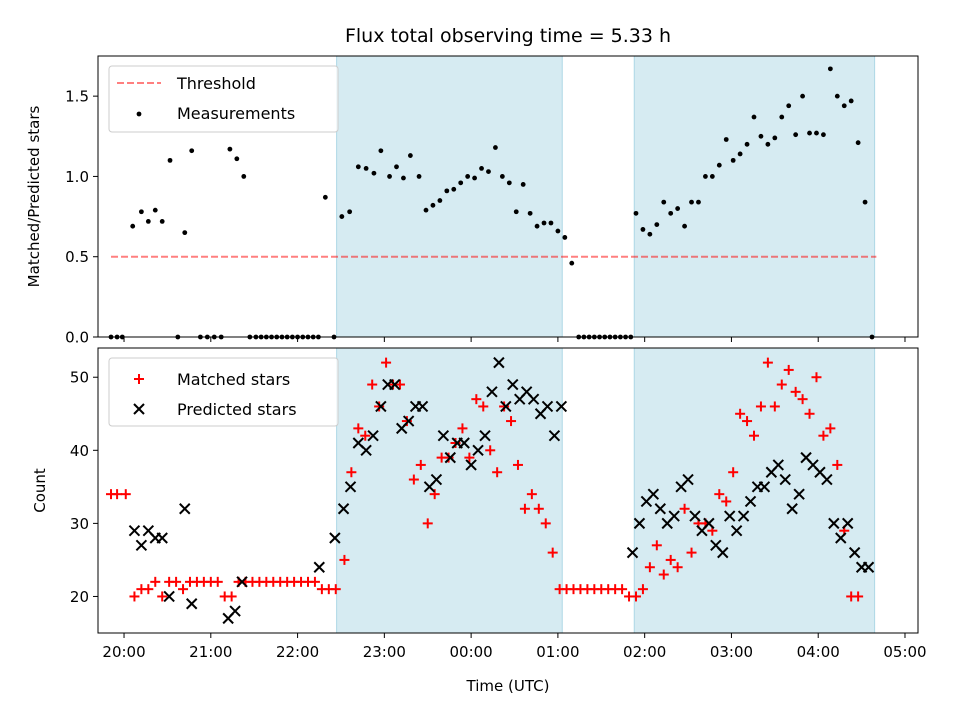 Image resolution: width=960 pixels, height=720 pixels. I want to click on bottom-y-axis-label: Count, so click(40, 490).